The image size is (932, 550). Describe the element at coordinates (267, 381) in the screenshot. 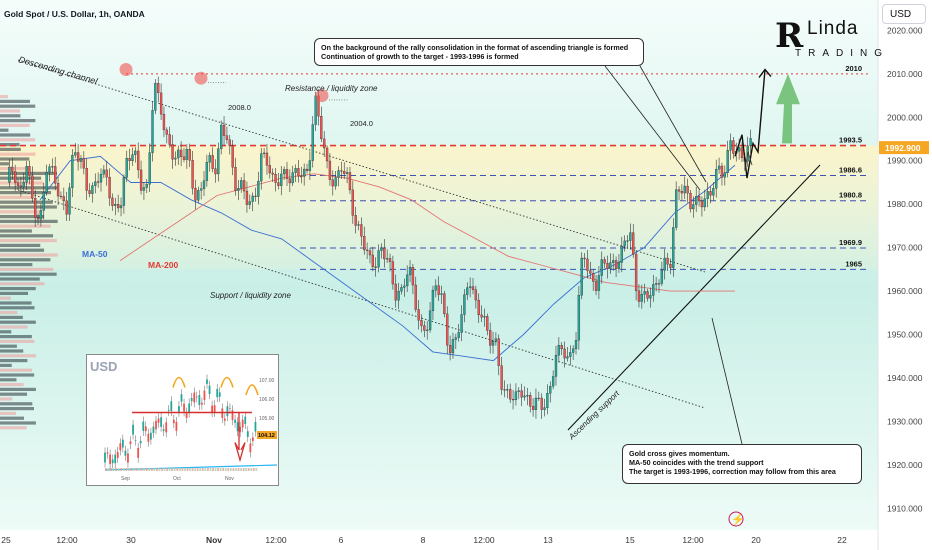

I see `inset-tick-107: 107.00` at that location.